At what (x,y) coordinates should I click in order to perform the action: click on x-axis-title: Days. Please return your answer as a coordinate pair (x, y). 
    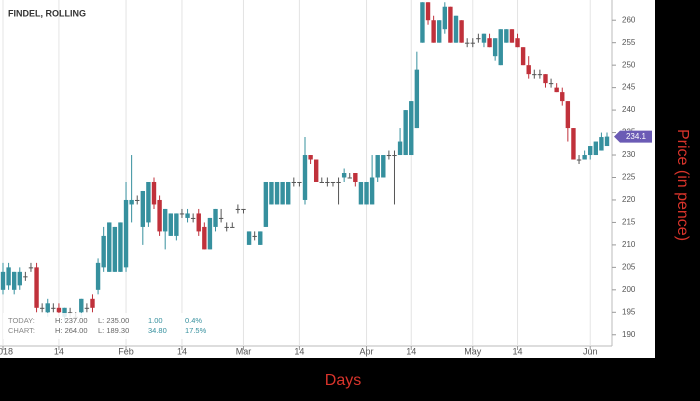
    Looking at the image, I should click on (343, 380).